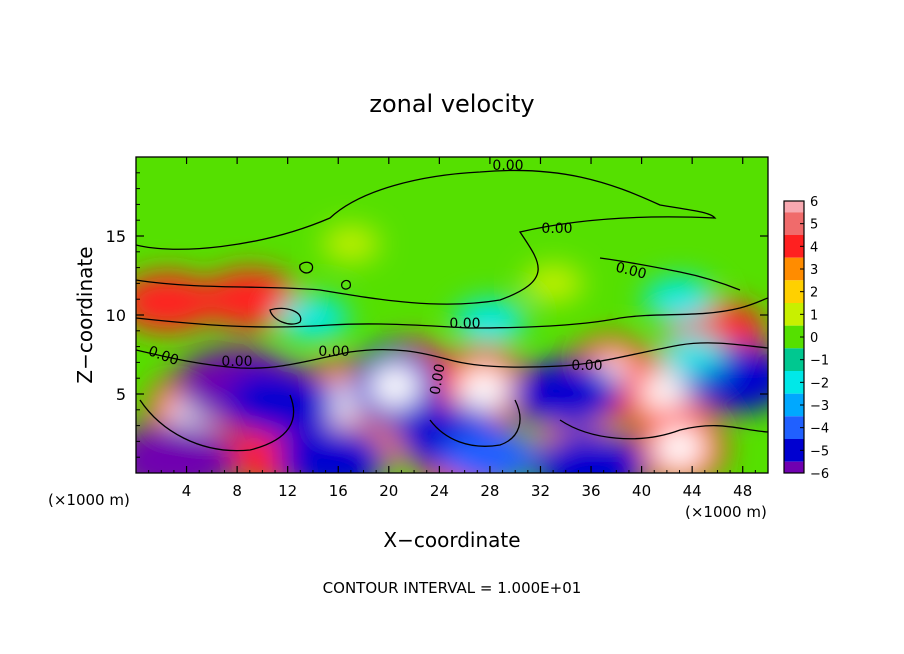 The height and width of the screenshot is (654, 904). Describe the element at coordinates (439, 491) in the screenshot. I see `x-tick-label: 24` at that location.